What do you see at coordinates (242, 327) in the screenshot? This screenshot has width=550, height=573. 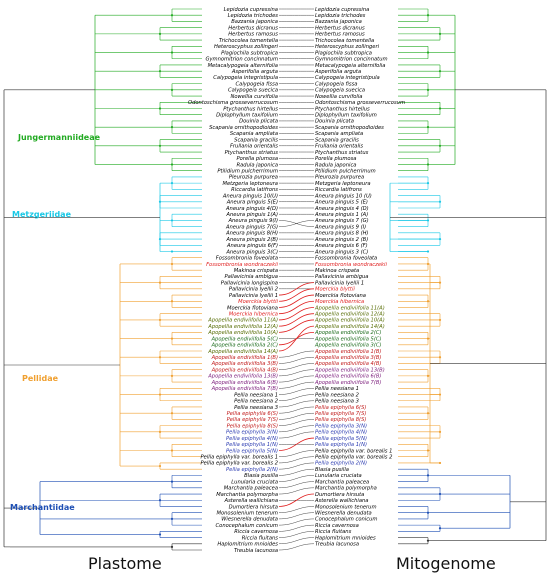 I see `plastome-taxon-label: Apopellia endiviifolia 12(A)` at bounding box center [242, 327].